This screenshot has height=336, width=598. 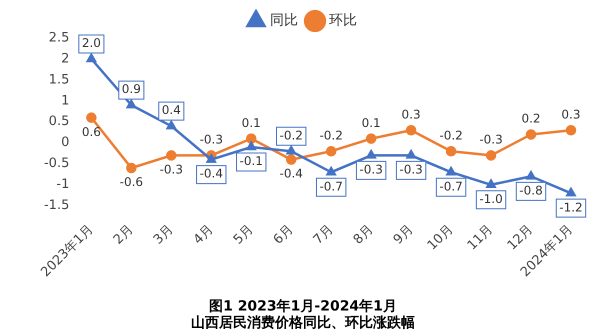 What do you see at coordinates (123, 235) in the screenshot?
I see `x-tick-label: 2月` at bounding box center [123, 235].